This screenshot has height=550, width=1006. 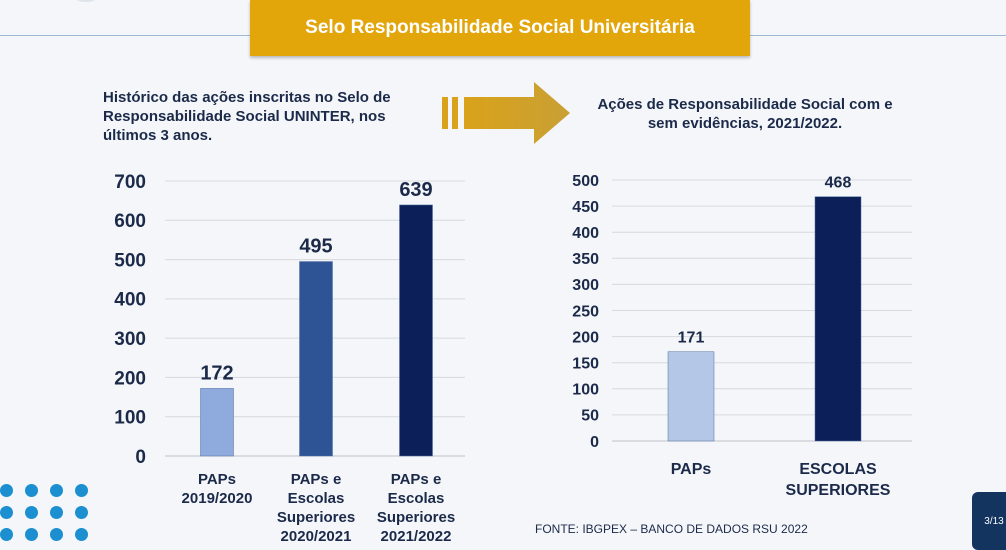 I want to click on right-y-tick-label: 200, so click(x=585, y=337).